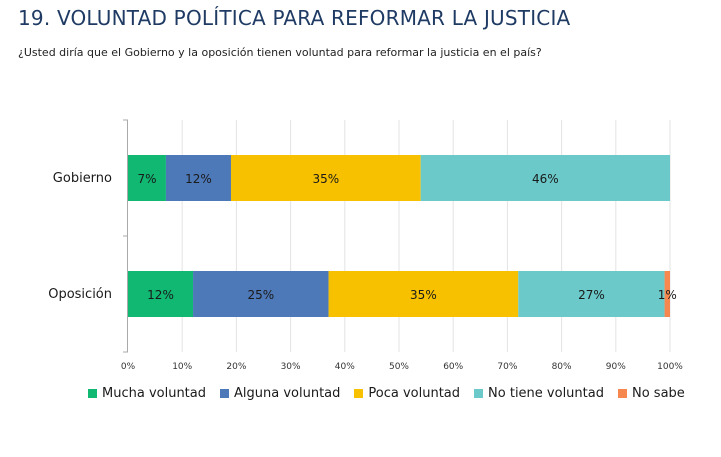 The height and width of the screenshot is (457, 721). I want to click on x-tick-label: 90%, so click(616, 367).